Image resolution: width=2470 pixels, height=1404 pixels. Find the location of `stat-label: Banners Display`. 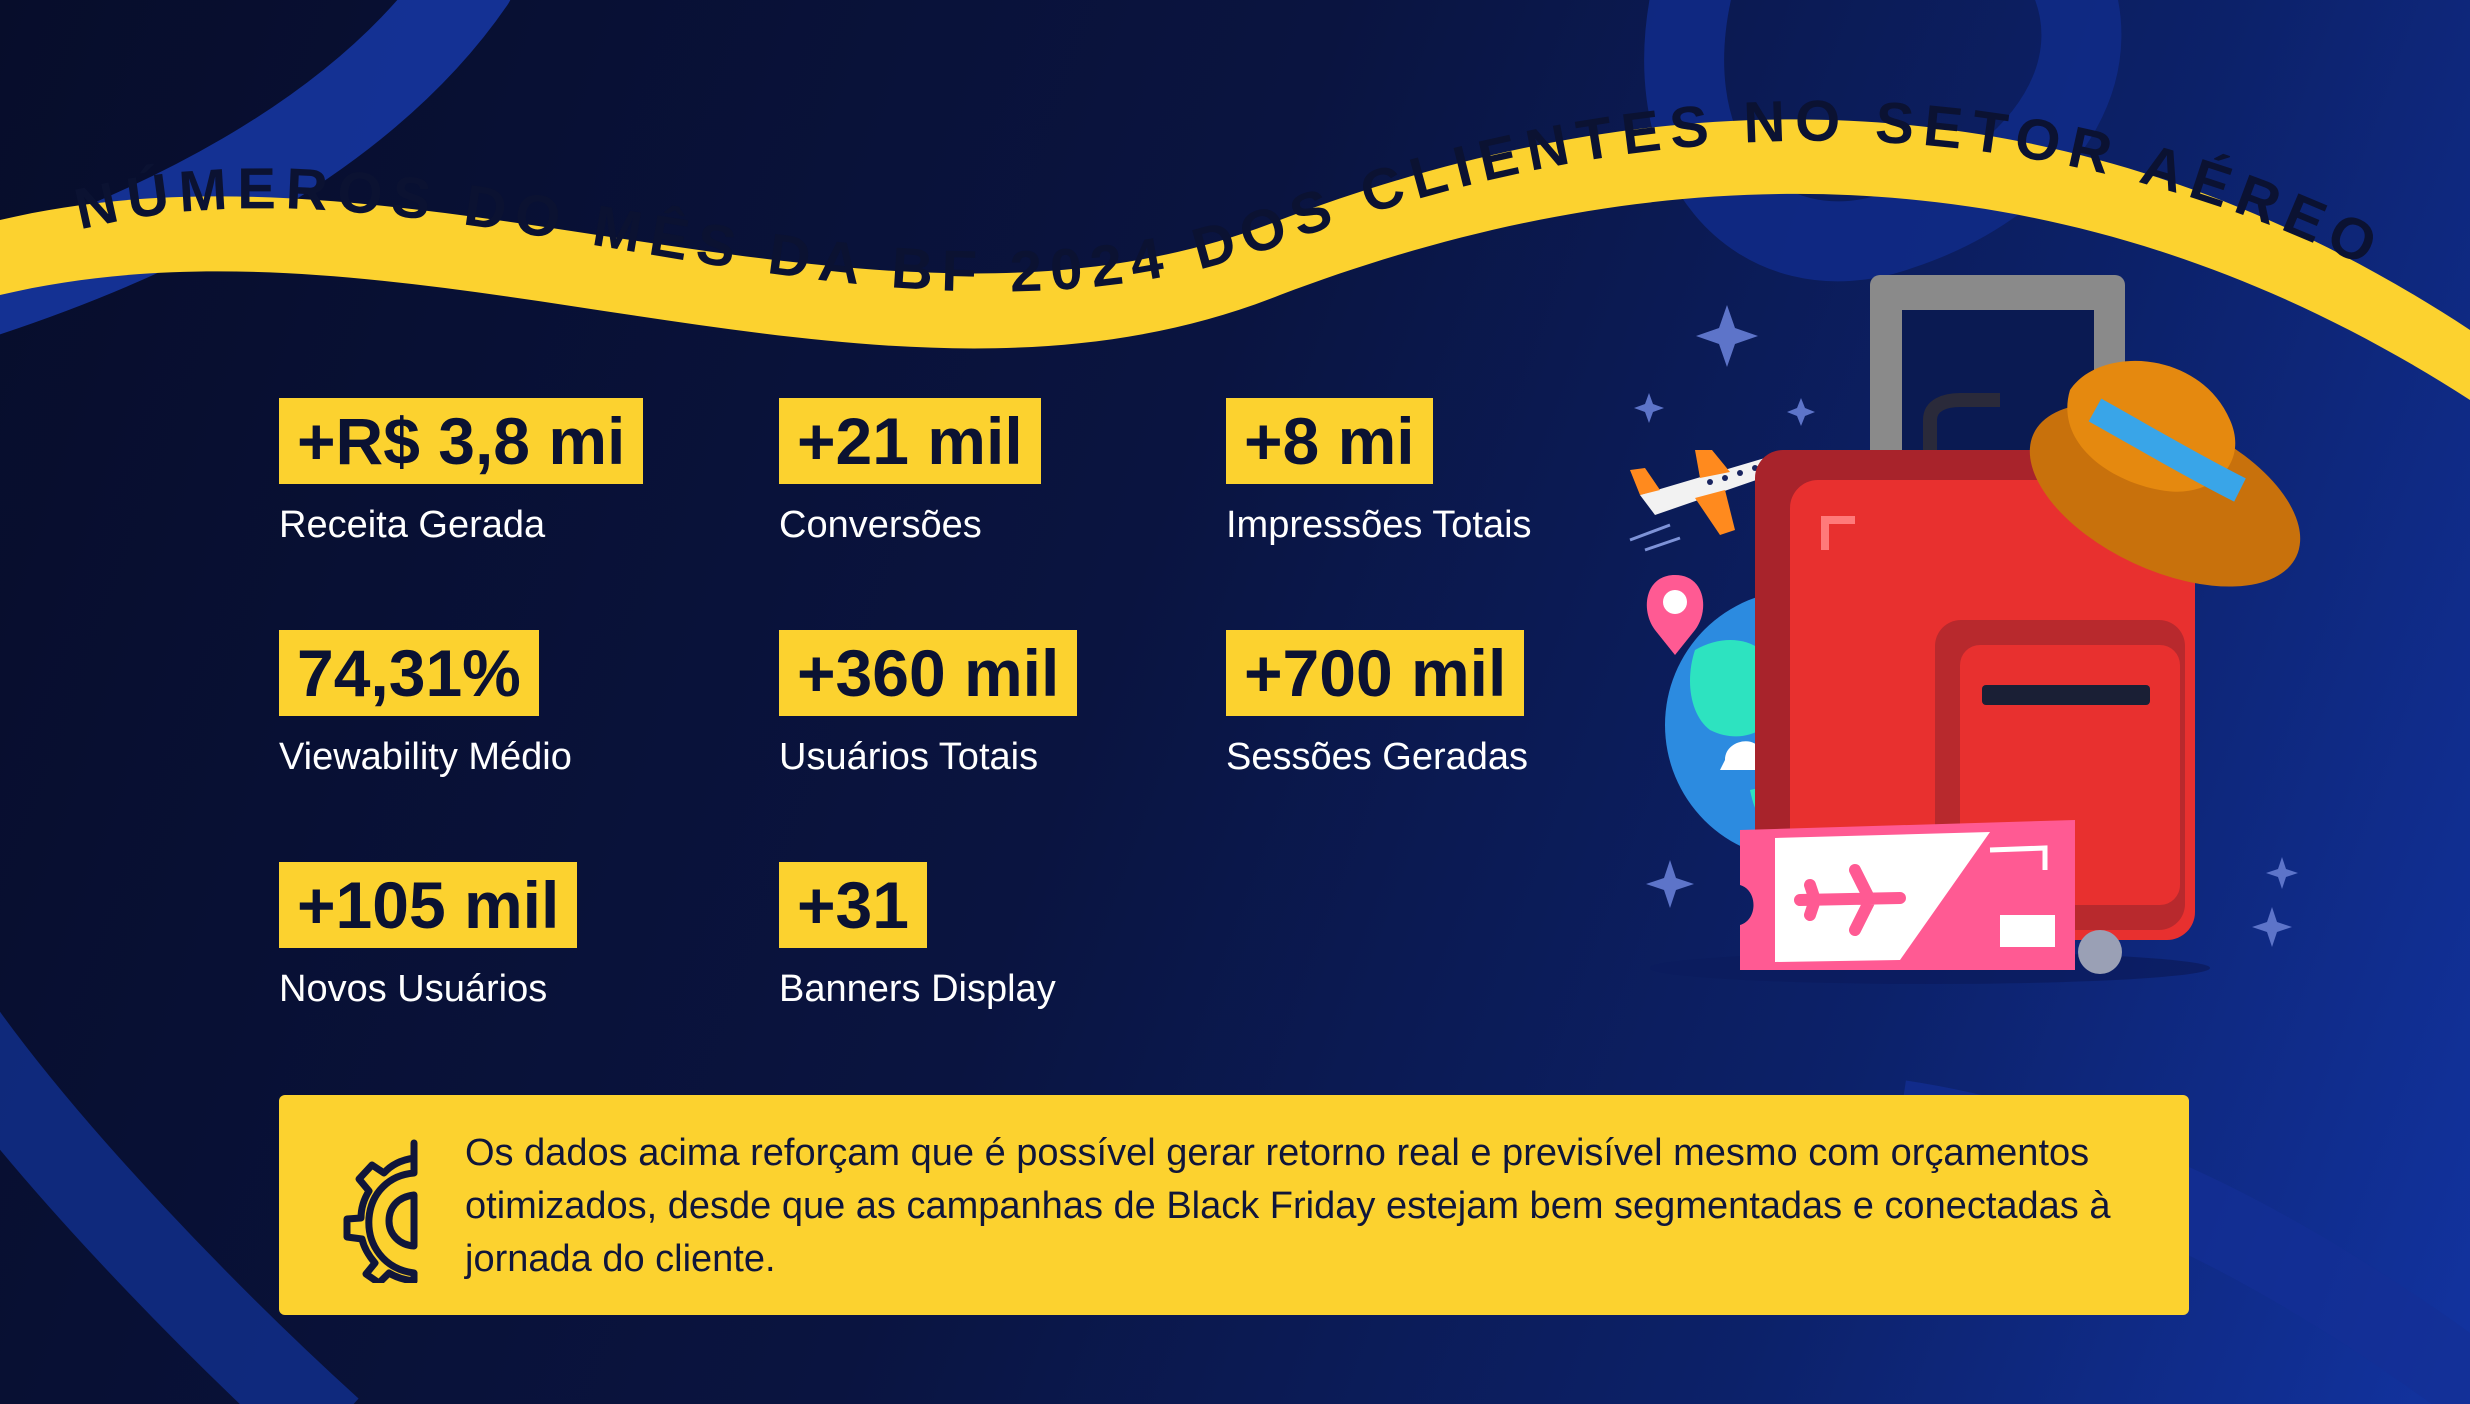

stat-label: Banners Display is located at coordinates (917, 989).